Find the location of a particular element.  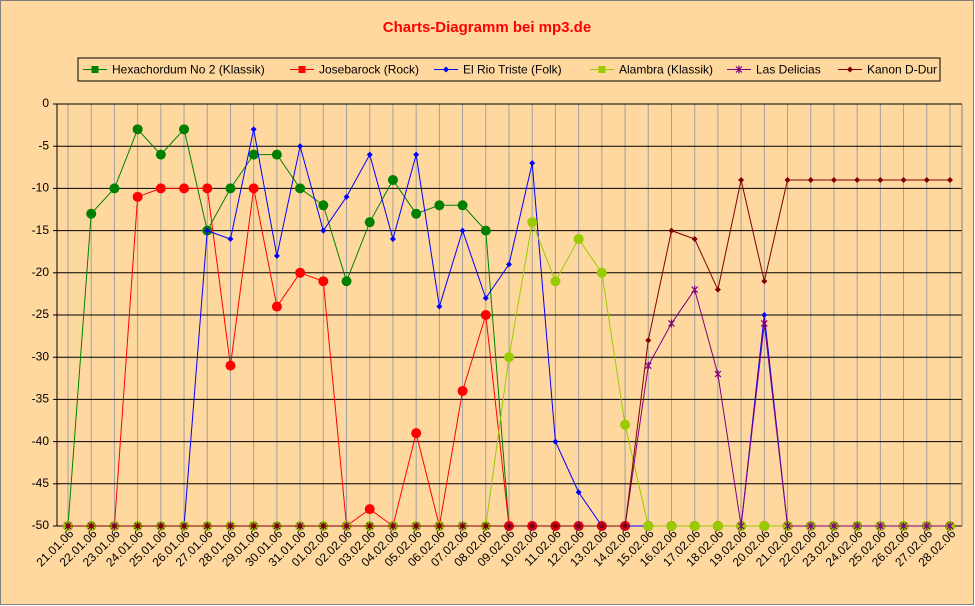

y-tick-label: -40 is located at coordinates (41, 441).